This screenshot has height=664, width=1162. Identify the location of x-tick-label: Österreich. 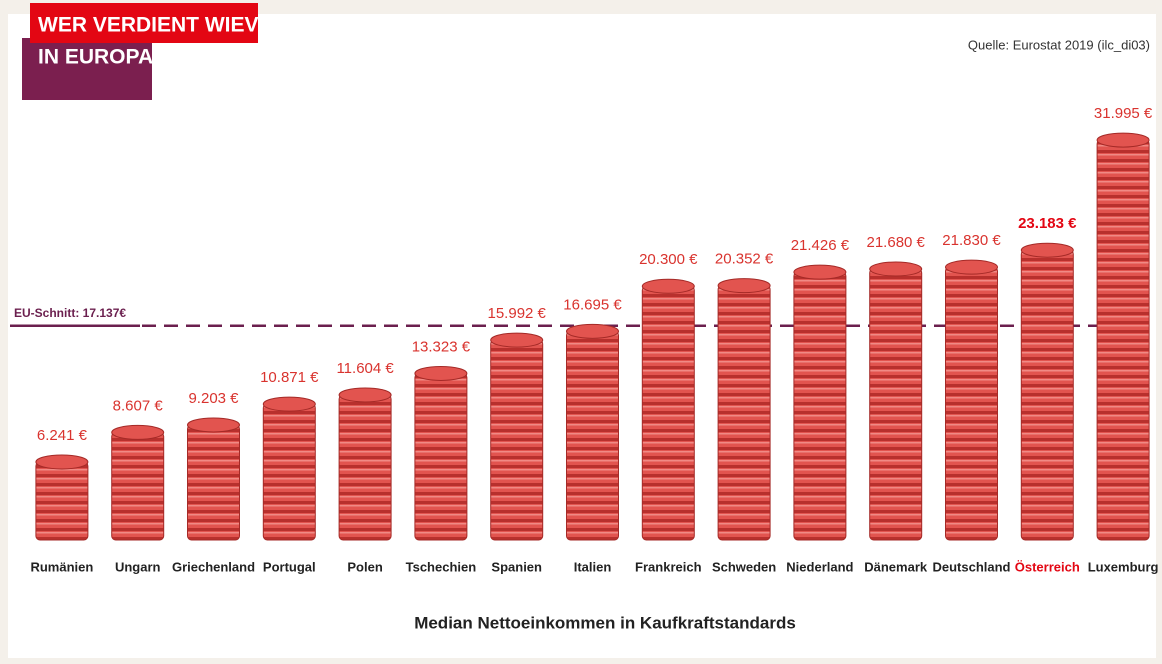
(1047, 566).